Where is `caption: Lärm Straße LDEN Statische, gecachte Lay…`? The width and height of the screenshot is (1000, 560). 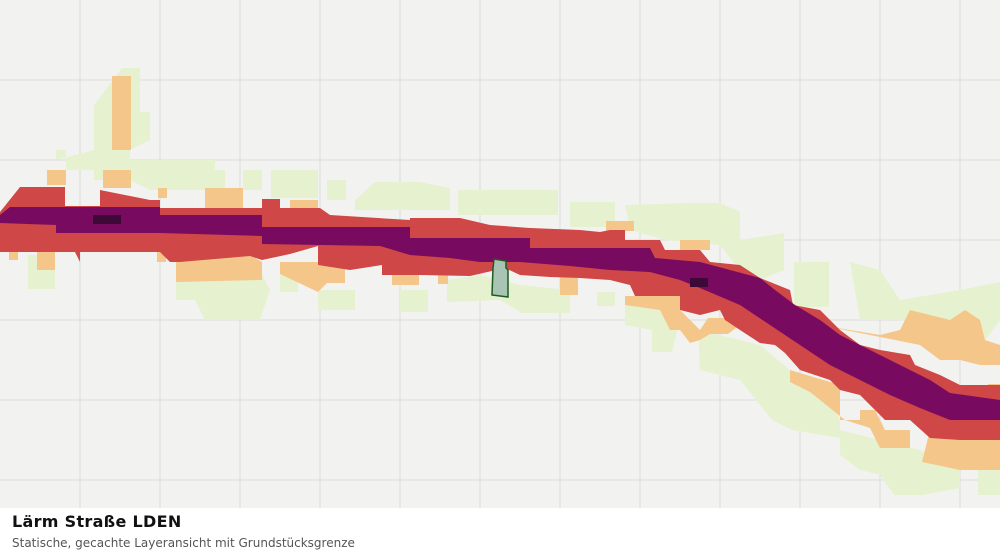 caption: Lärm Straße LDEN Statische, gecachte Lay… is located at coordinates (502, 531).